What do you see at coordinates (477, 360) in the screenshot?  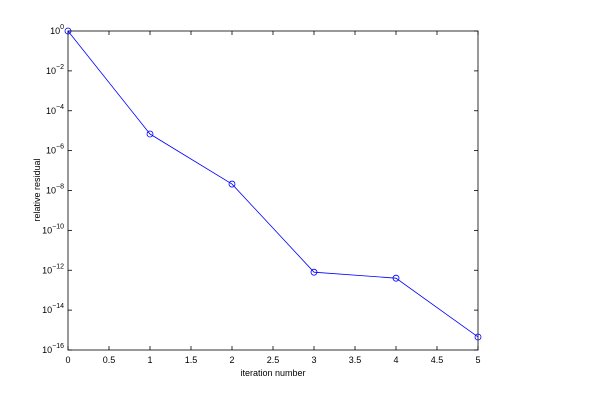 I see `x-tick-label: 5` at bounding box center [477, 360].